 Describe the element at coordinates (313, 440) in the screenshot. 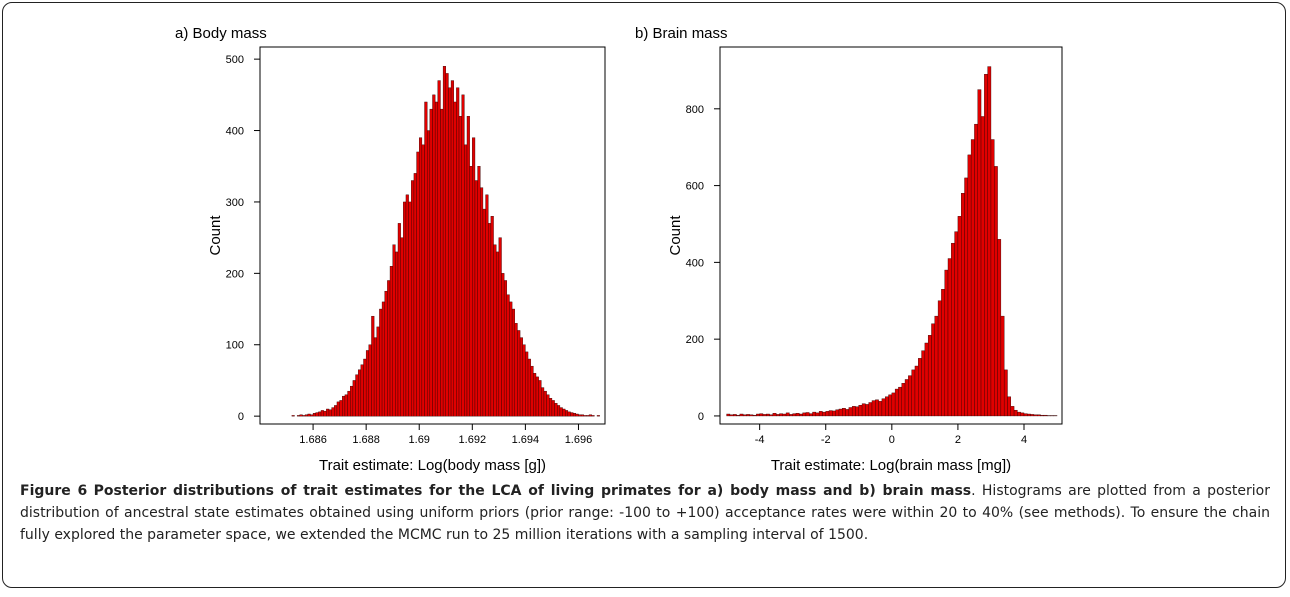

I see `x-tick-label: 1.686` at that location.